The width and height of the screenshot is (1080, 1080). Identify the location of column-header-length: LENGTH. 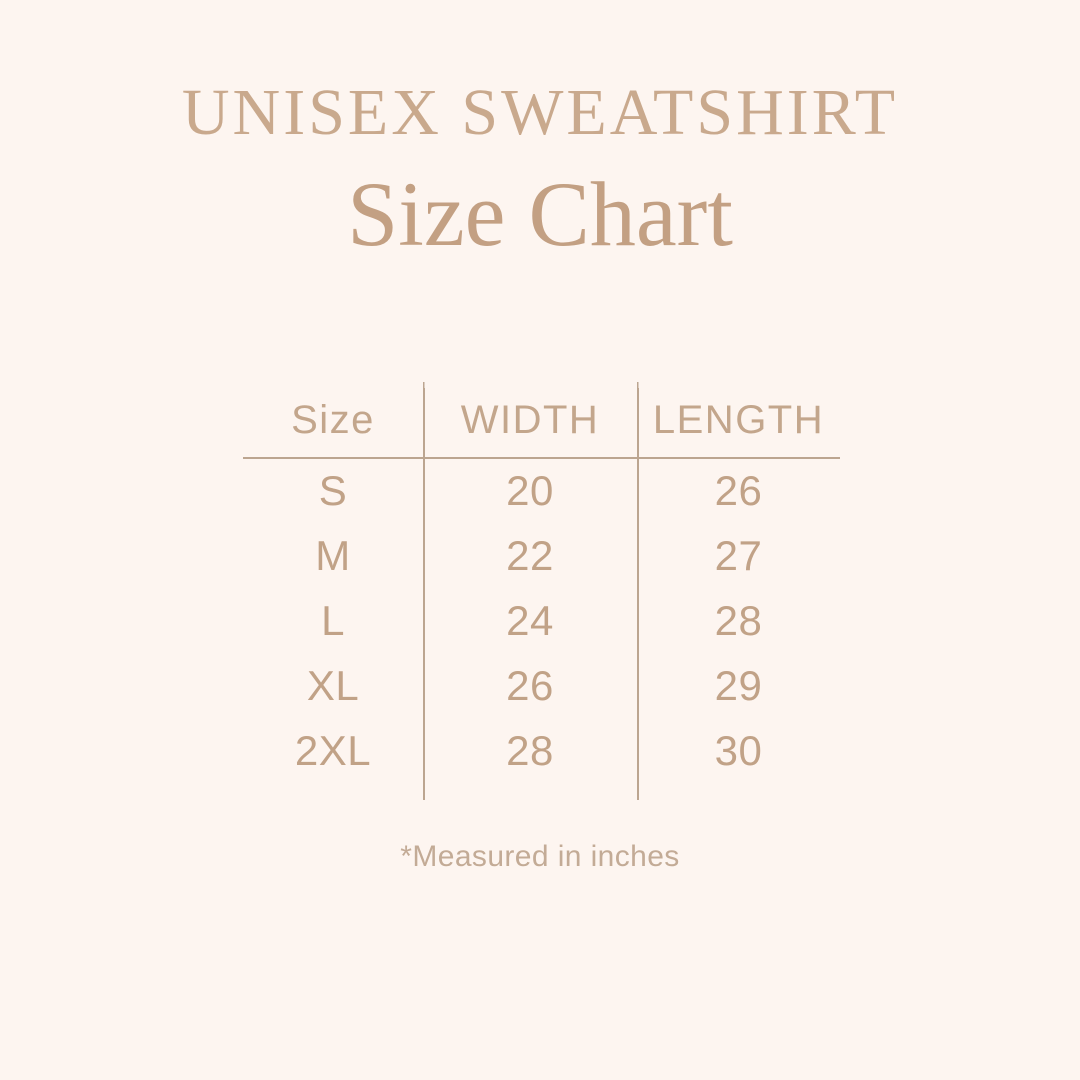
(738, 420).